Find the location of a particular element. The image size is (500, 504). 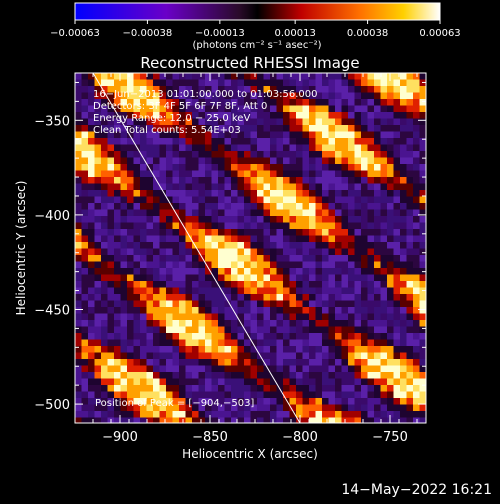

colorbar-tick-label: 0.00013 is located at coordinates (294, 33).